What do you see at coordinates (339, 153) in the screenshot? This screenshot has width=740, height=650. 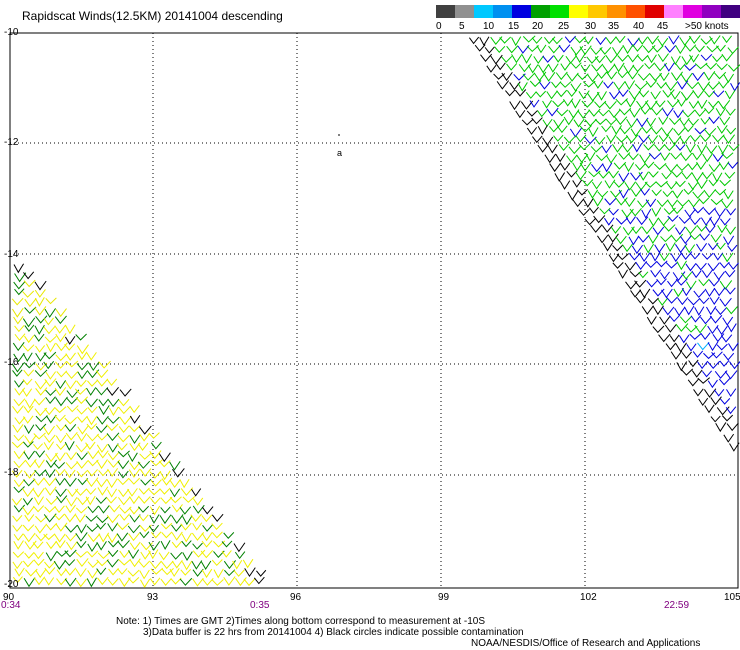 I see `island-marker: a` at bounding box center [339, 153].